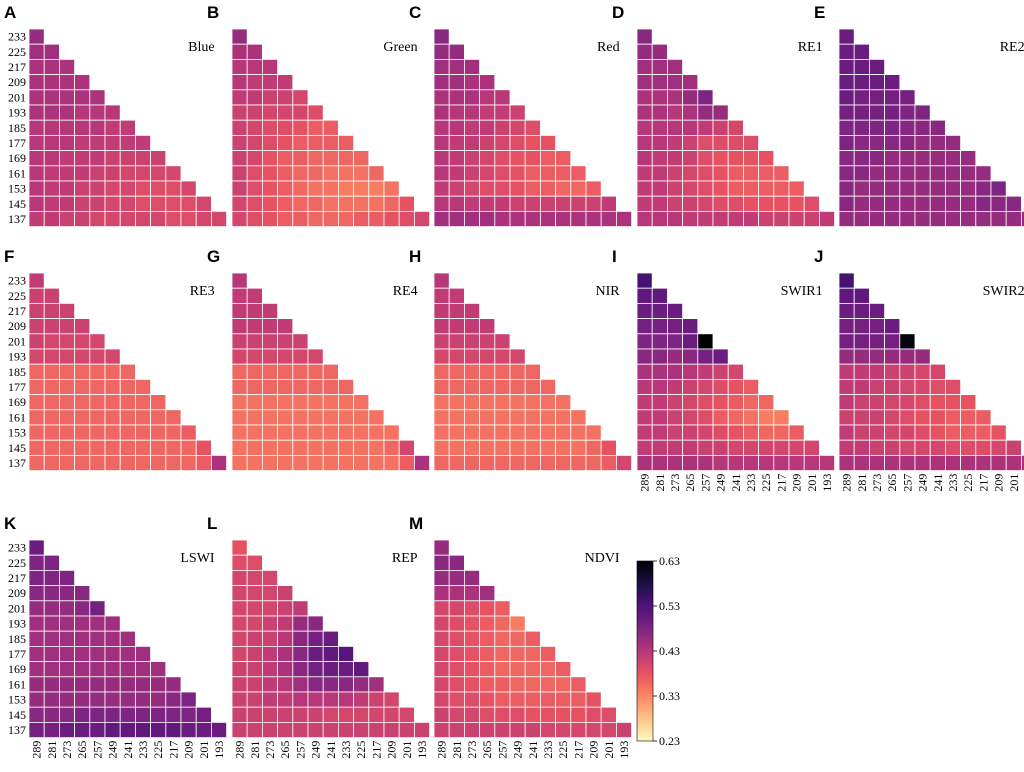 The width and height of the screenshot is (1024, 772). Describe the element at coordinates (405, 291) in the screenshot. I see `panel-title-re4: RE4` at that location.